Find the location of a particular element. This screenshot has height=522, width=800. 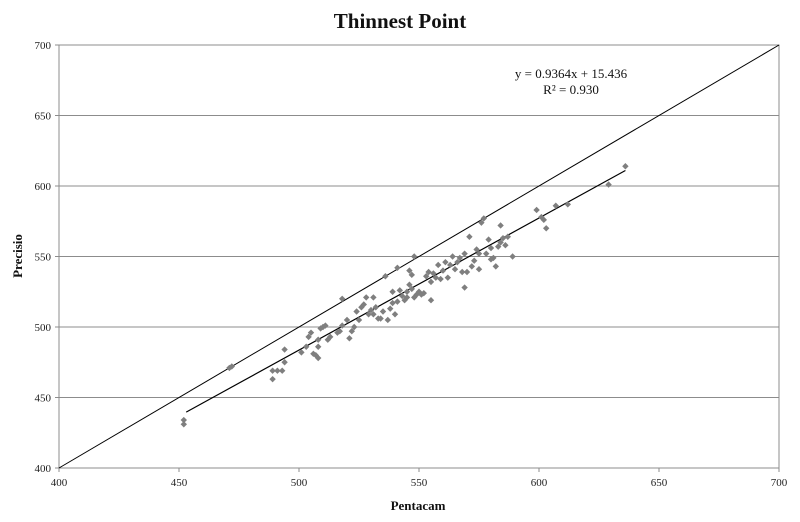

x-axis-title: Pentacam is located at coordinates (418, 505).